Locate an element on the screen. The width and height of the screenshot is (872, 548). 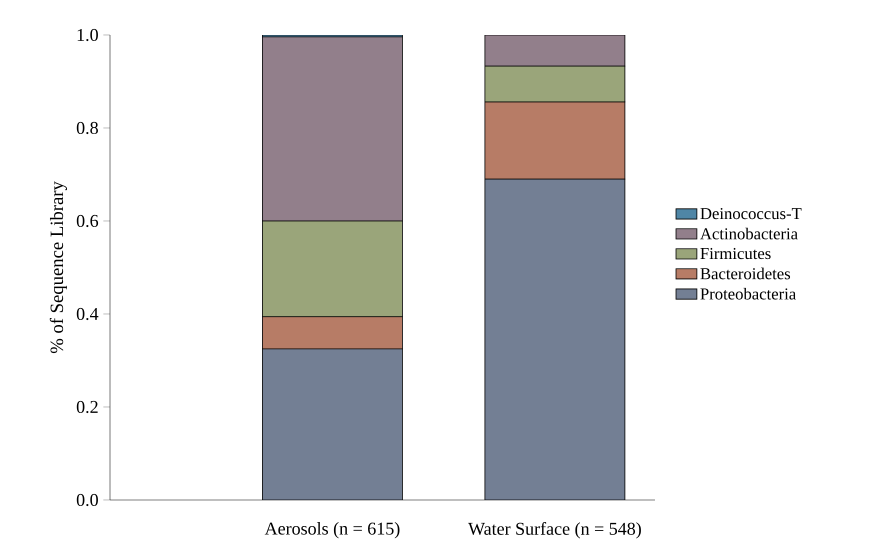
legend-label: Actinobacteria is located at coordinates (749, 234).